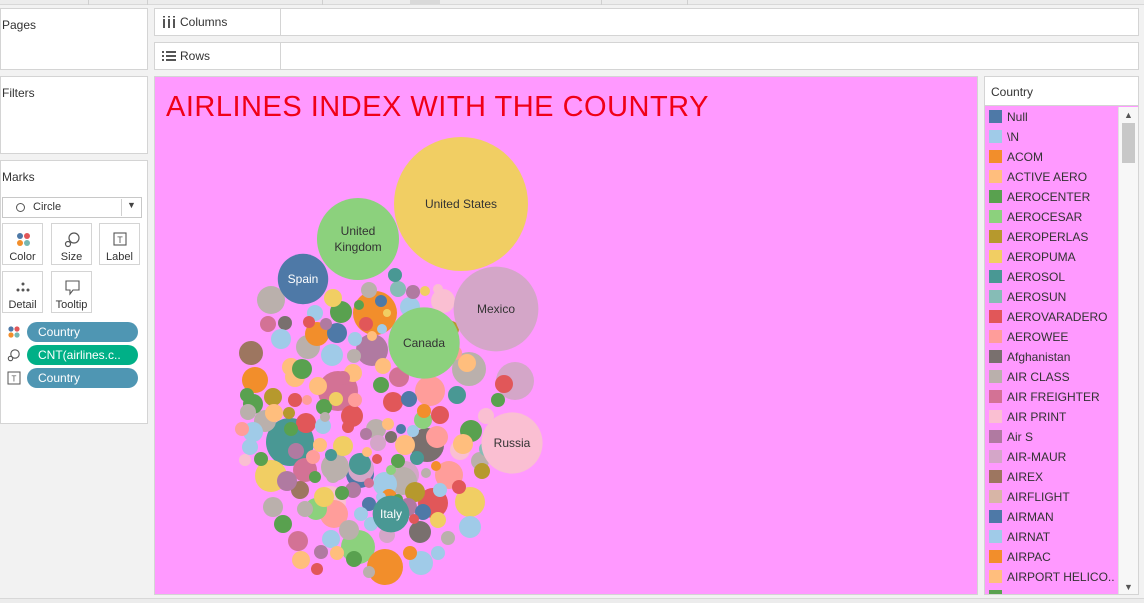 This screenshot has height=603, width=1144. Describe the element at coordinates (119, 244) in the screenshot. I see `label-card: T Label` at that location.